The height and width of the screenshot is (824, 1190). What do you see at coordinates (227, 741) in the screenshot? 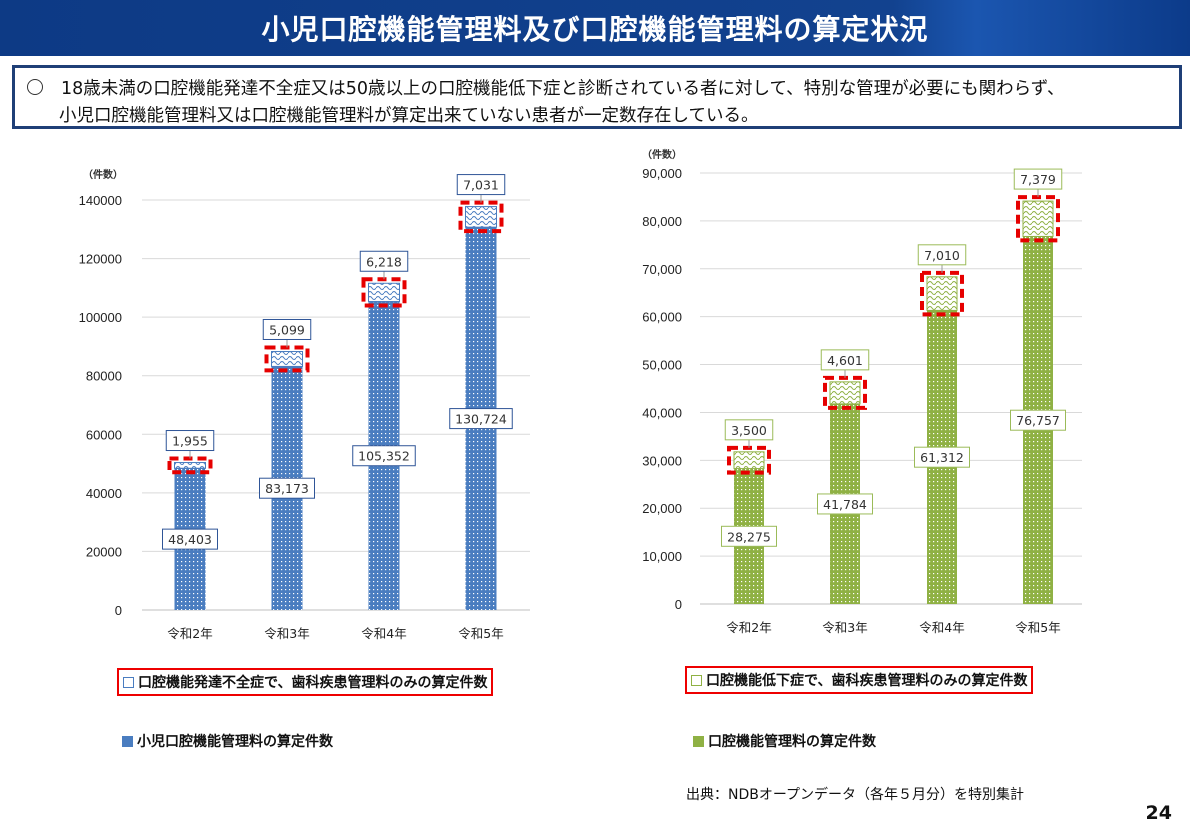
I see `legend-item-left-main: 小児口腔機能管理料の算定件数` at bounding box center [227, 741].